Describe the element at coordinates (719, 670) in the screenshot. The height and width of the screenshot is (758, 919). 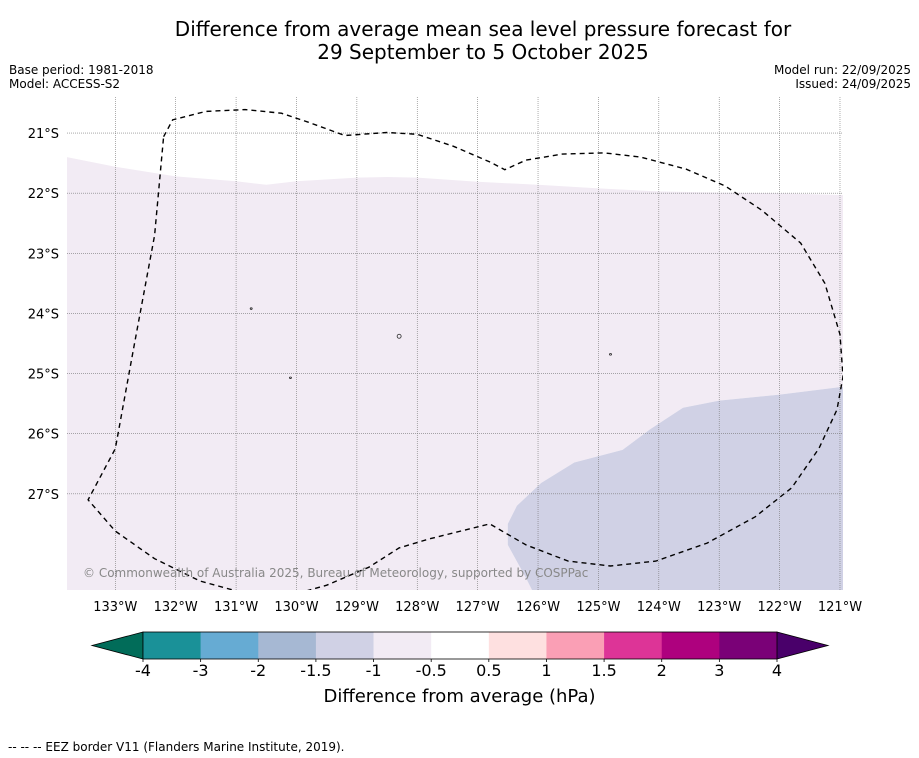
I see `colorbar-tick-label-10: 3` at that location.